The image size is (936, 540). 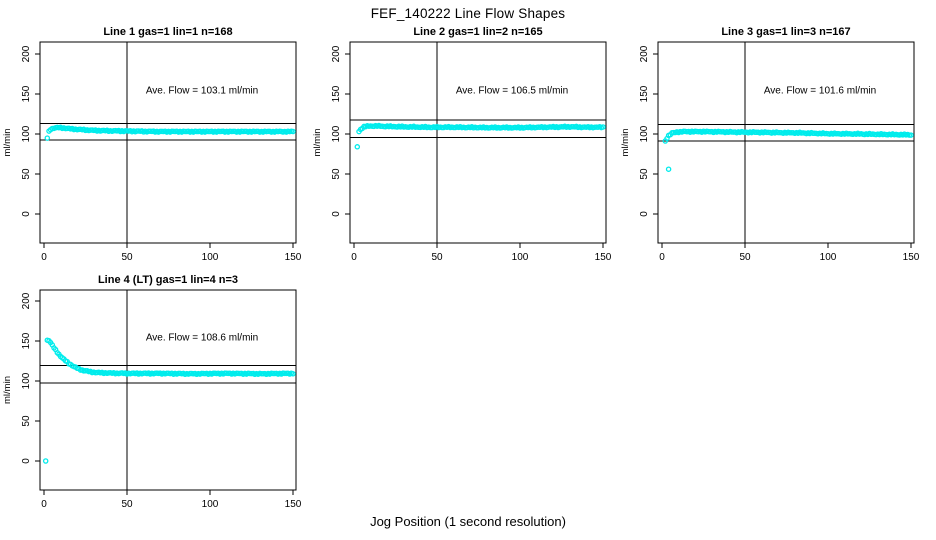 What do you see at coordinates (202, 91) in the screenshot?
I see `ave-flow-annotation: Ave. Flow = 103.1 ml/min` at bounding box center [202, 91].